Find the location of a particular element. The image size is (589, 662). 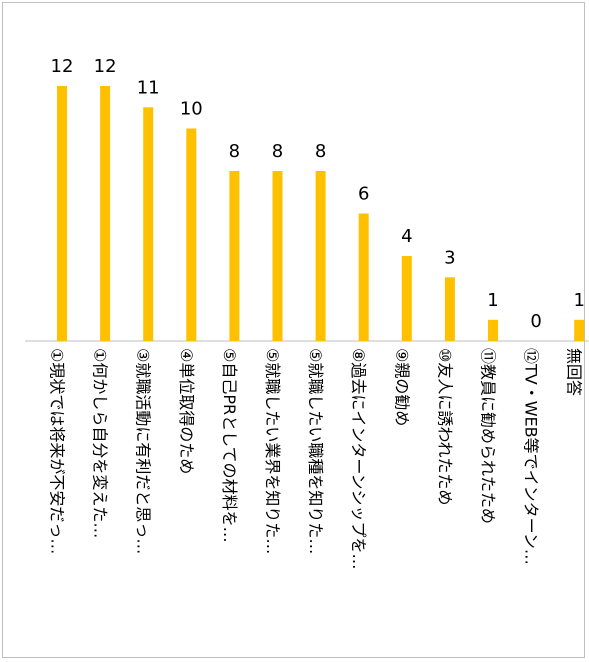

value-label-1: 12 is located at coordinates (62, 66).